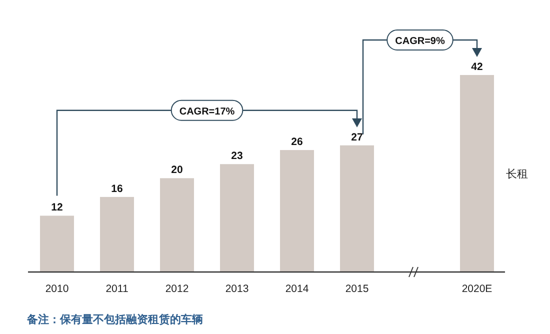  What do you see at coordinates (237, 156) in the screenshot?
I see `data-label: 23` at bounding box center [237, 156].